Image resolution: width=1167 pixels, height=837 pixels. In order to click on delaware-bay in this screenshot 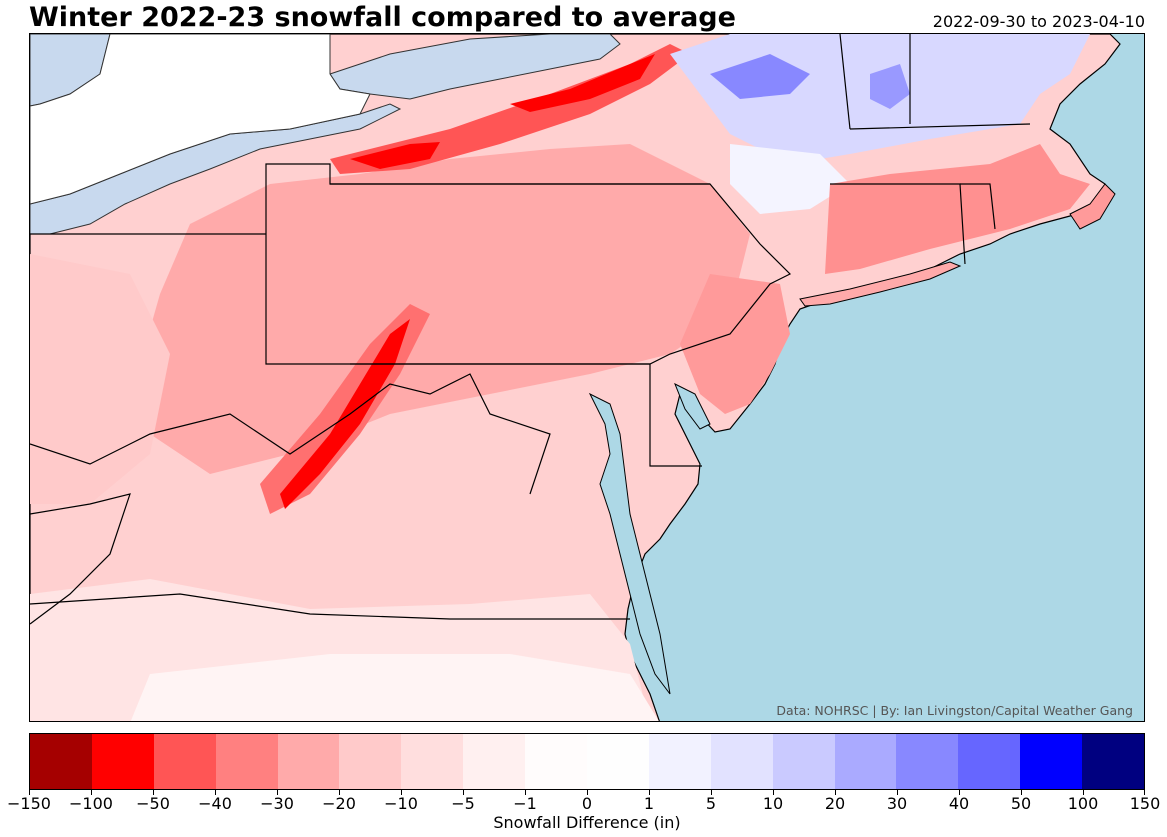, I will do `click(692, 406)`.